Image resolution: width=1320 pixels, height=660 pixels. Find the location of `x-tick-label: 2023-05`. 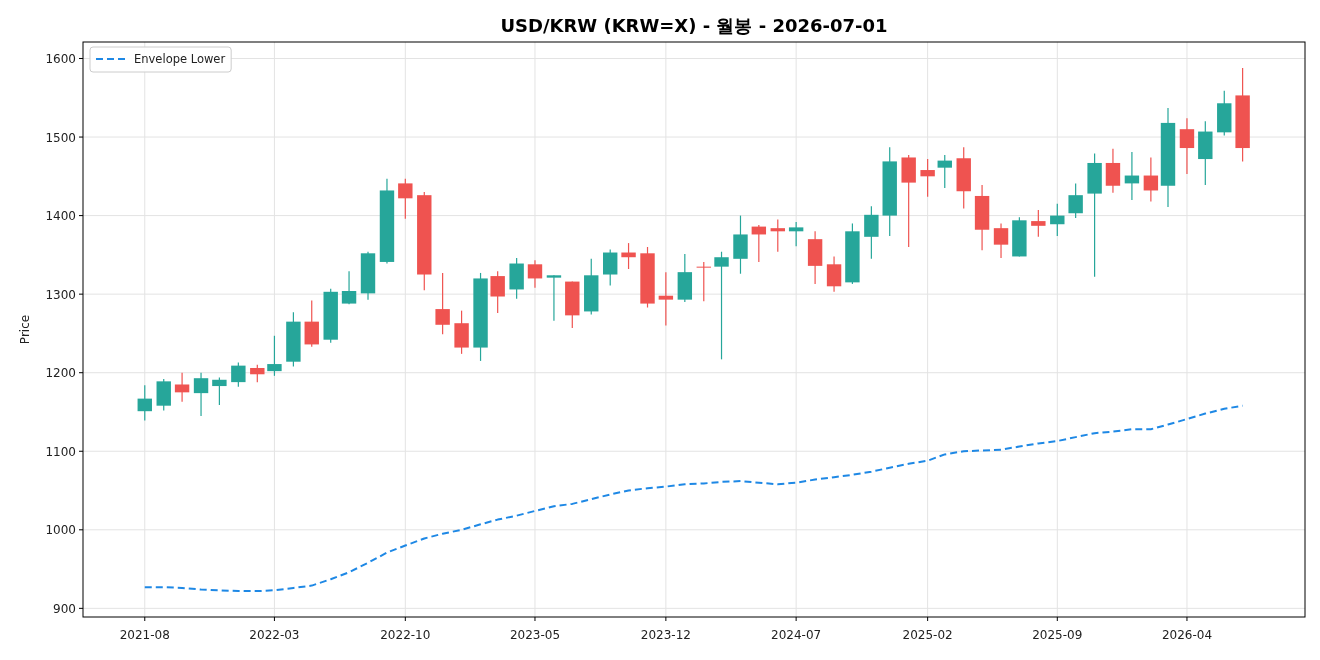

x-tick-label: 2023-05 is located at coordinates (535, 635).